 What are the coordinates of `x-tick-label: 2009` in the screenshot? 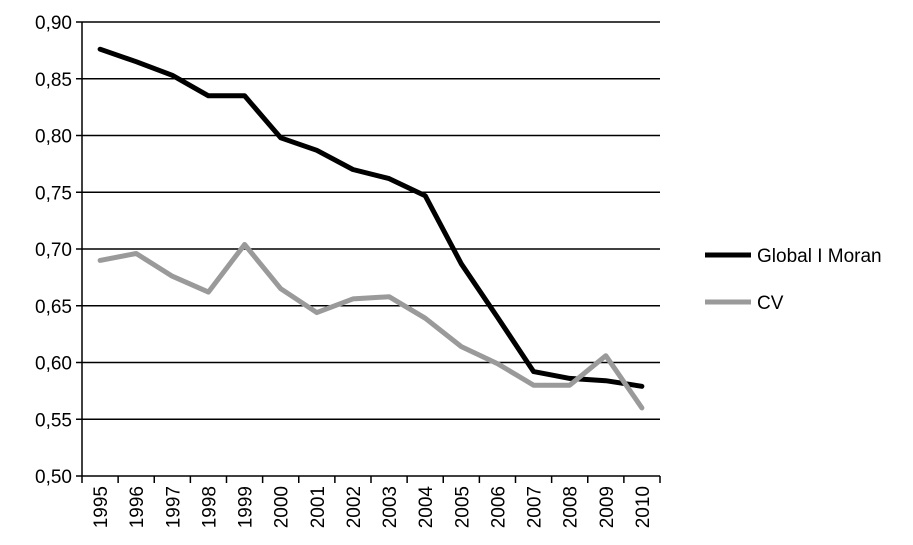 It's located at (607, 507).